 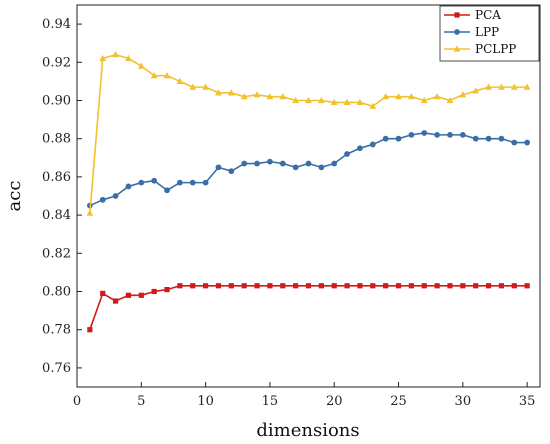 I want to click on legend-marker-pclpp, so click(x=457, y=48).